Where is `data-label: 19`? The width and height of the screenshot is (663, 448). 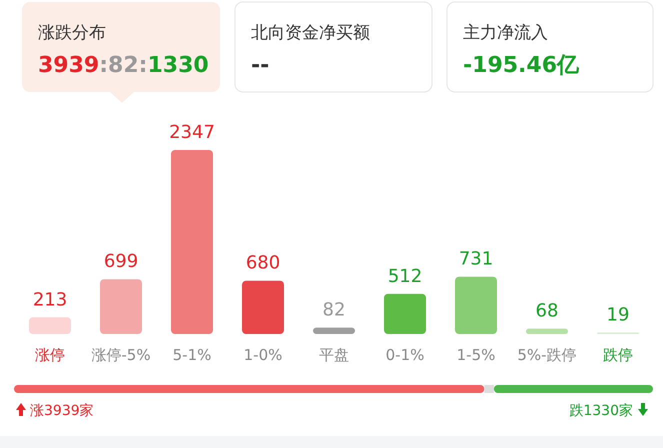 data-label: 19 is located at coordinates (618, 315).